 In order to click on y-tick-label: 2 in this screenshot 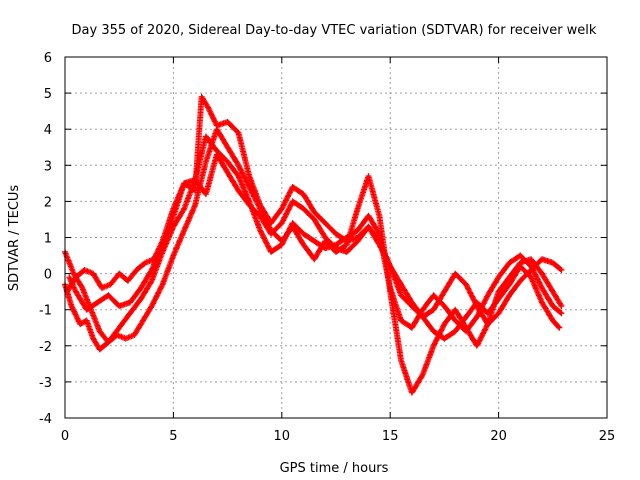, I will do `click(48, 202)`.